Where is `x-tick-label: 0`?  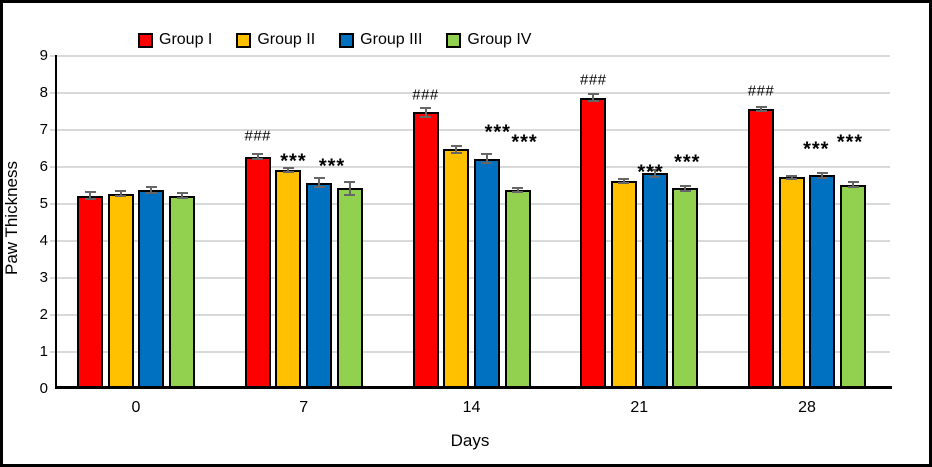 x-tick-label: 0 is located at coordinates (136, 407).